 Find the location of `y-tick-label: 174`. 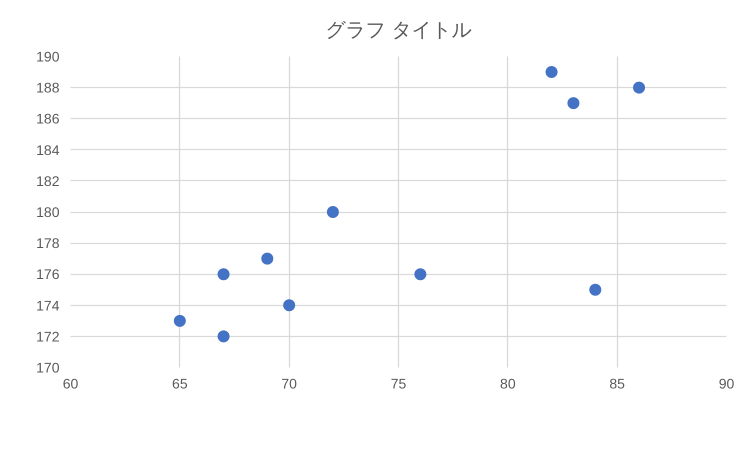

y-tick-label: 174 is located at coordinates (48, 305).